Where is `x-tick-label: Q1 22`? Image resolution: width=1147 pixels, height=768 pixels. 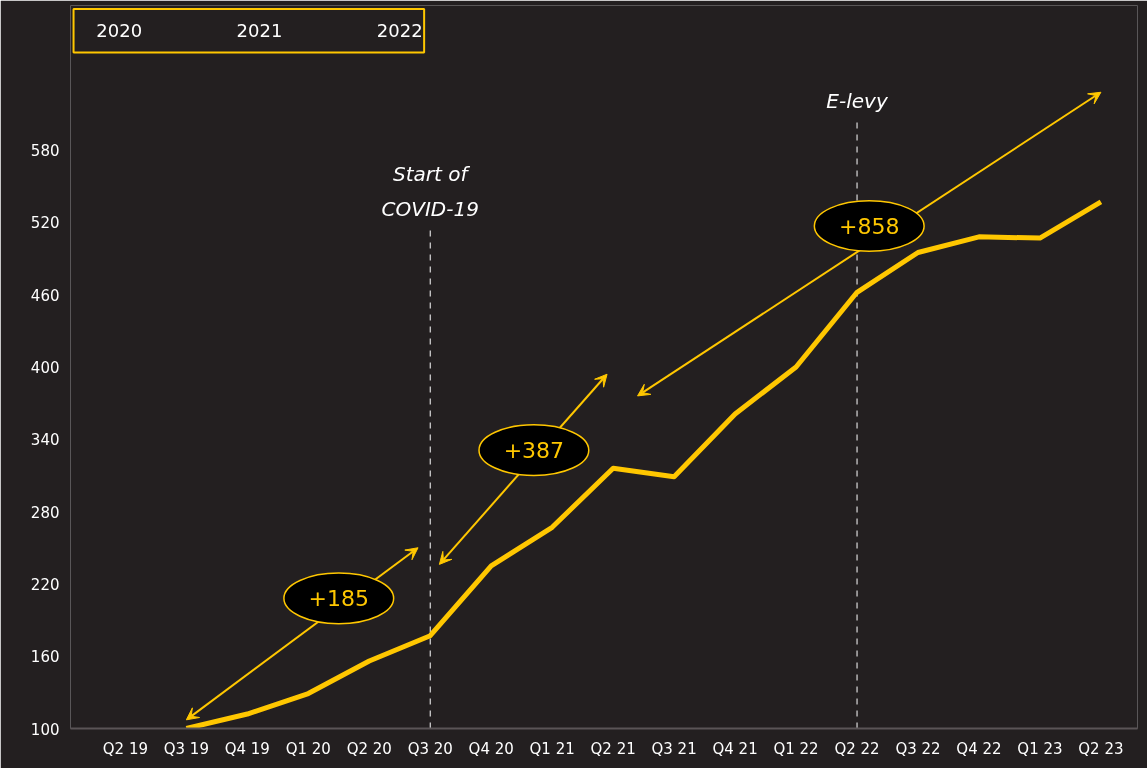 x-tick-label: Q1 22 is located at coordinates (796, 748).